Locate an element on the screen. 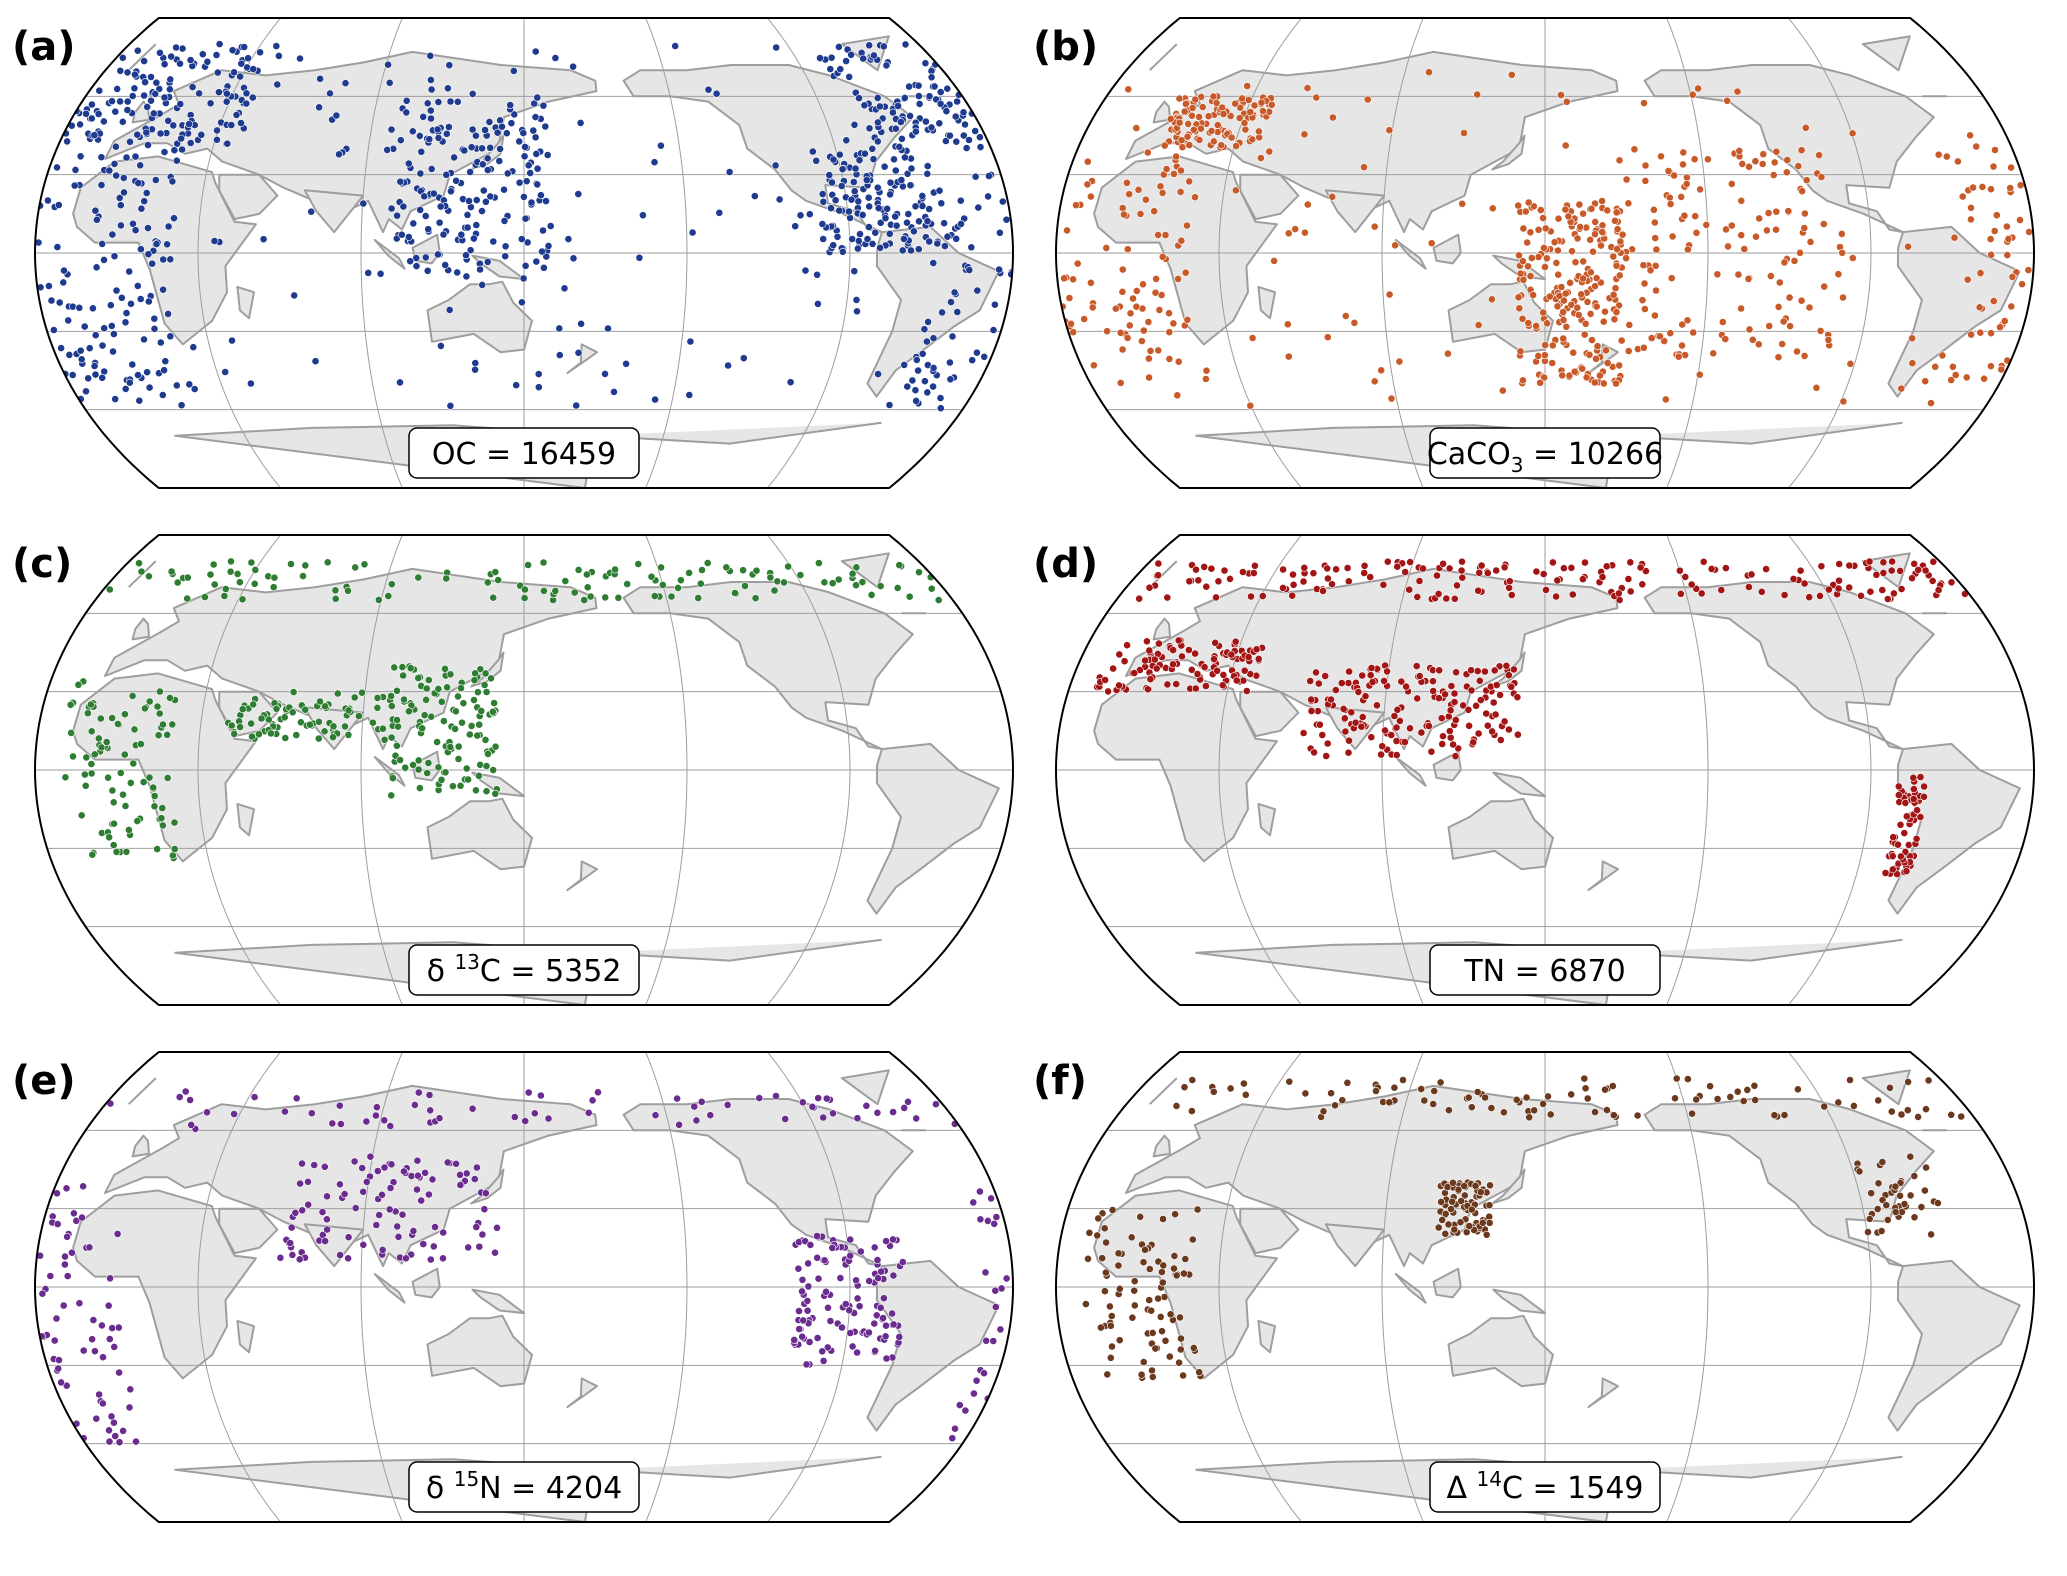 The height and width of the screenshot is (1576, 2067). land-africa is located at coordinates (1185, 250).